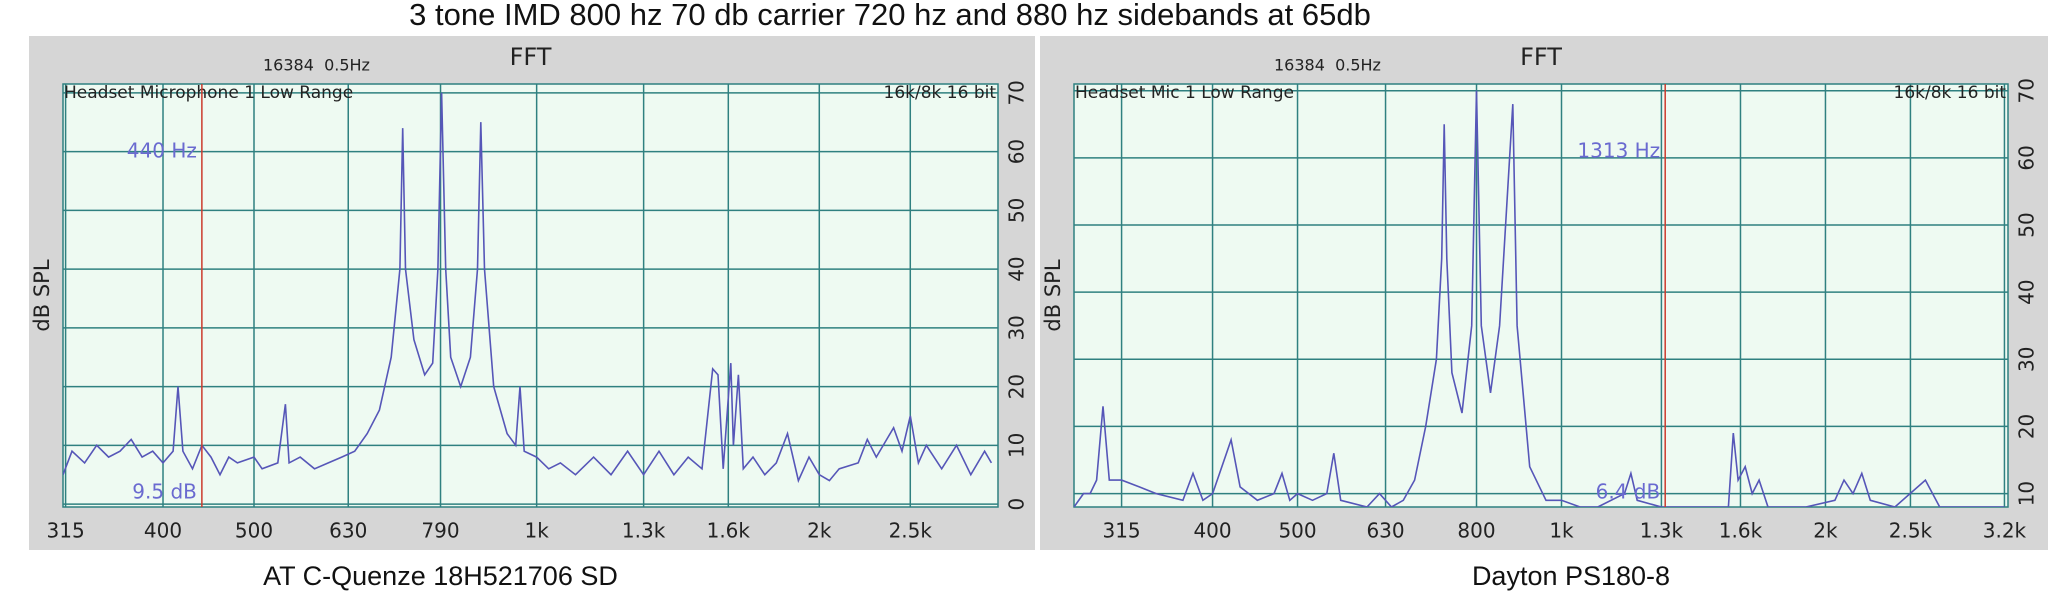 This screenshot has width=2048, height=607. Describe the element at coordinates (440, 531) in the screenshot. I see `x-tick-label: 790` at that location.